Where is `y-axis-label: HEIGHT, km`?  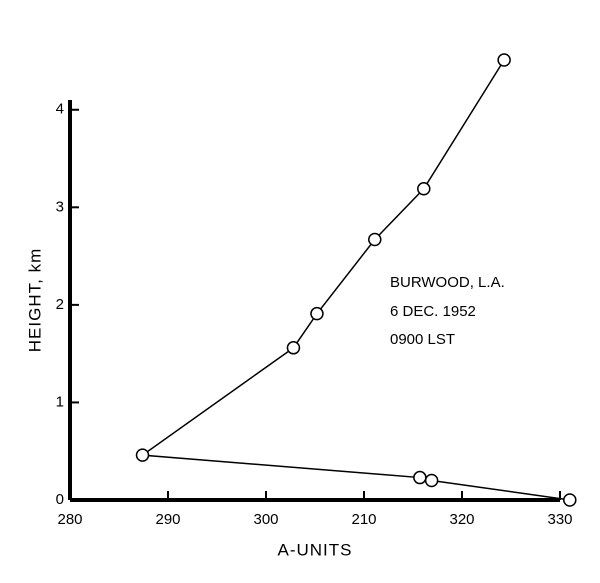
y-axis-label: HEIGHT, km is located at coordinates (34, 300).